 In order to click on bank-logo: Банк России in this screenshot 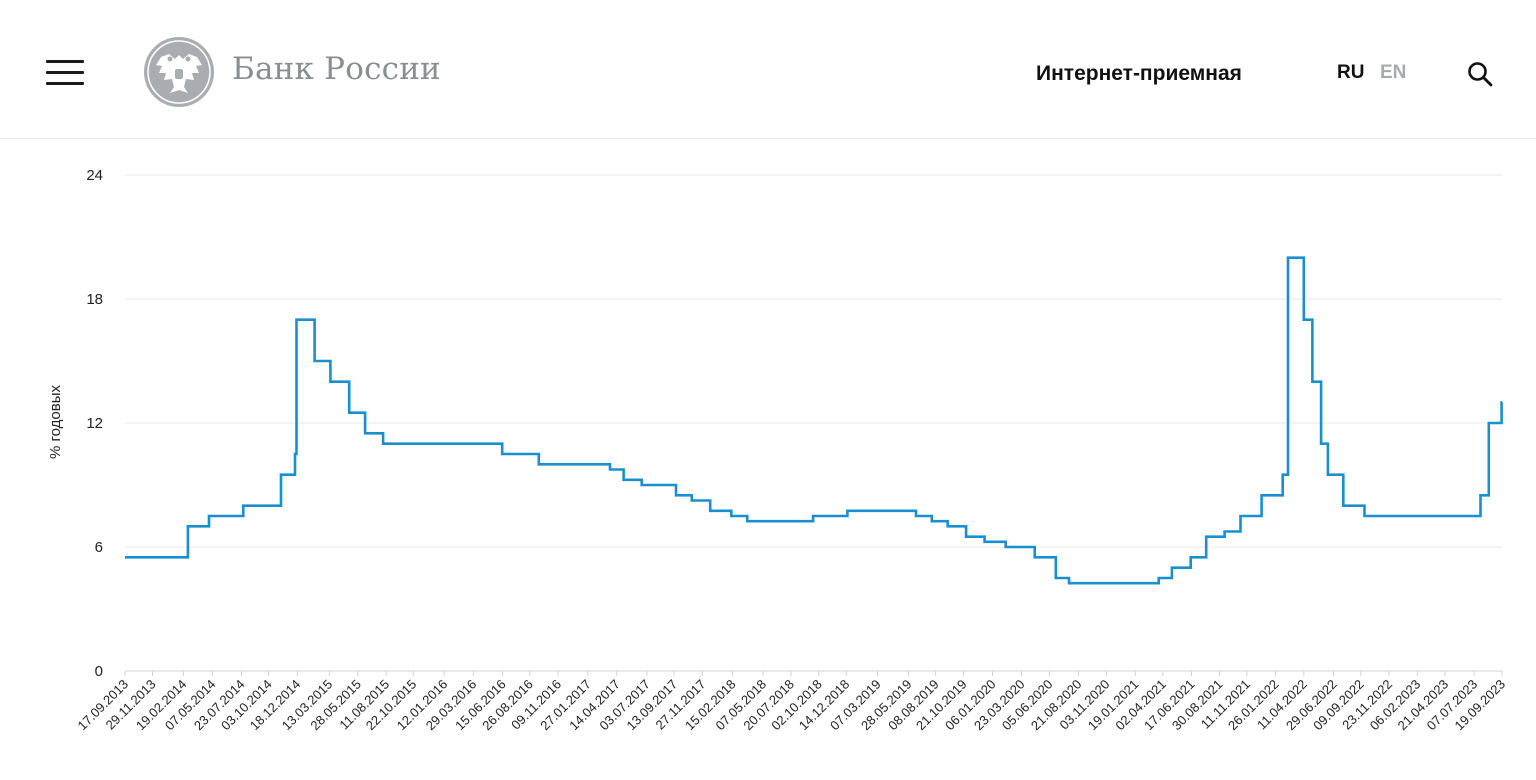, I will do `click(292, 72)`.